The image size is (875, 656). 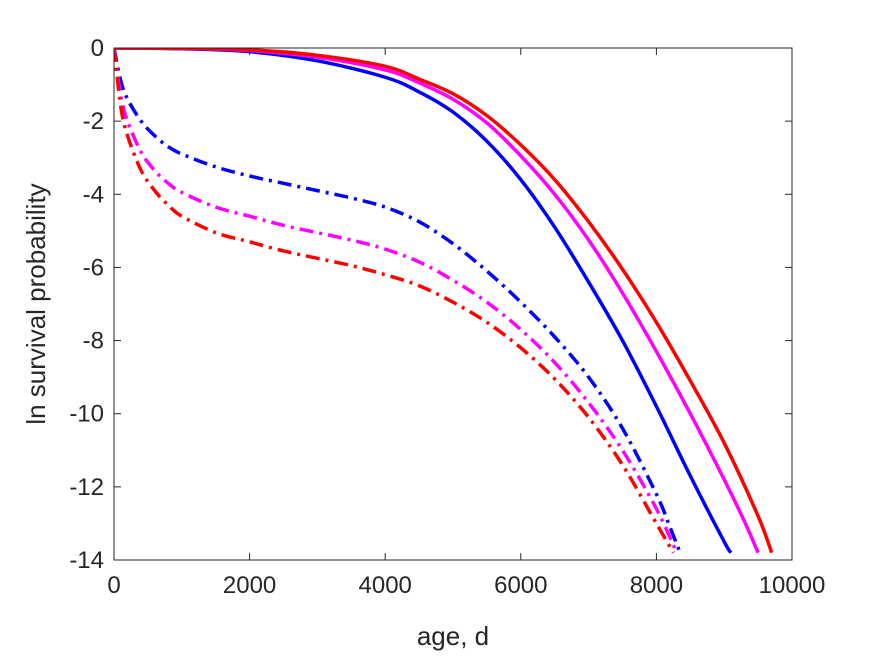 I want to click on x-tick-label: 4000, so click(x=385, y=585).